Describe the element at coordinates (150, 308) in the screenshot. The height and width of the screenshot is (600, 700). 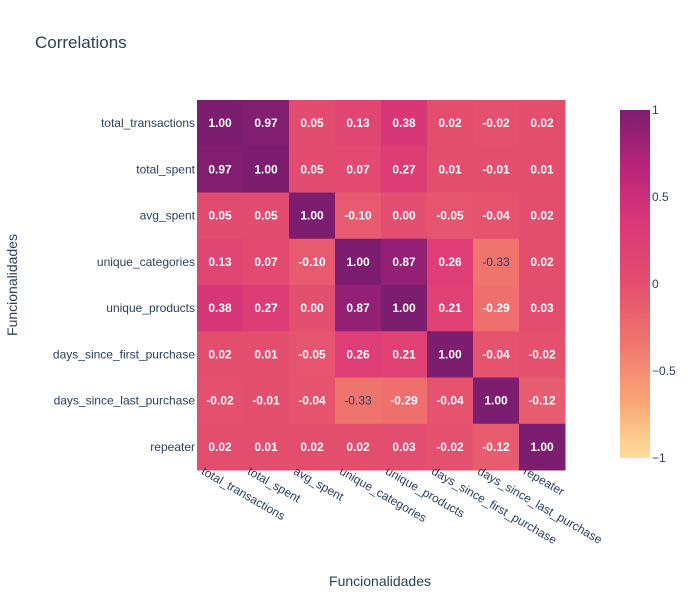
I see `y-tick-label: unique_products` at that location.